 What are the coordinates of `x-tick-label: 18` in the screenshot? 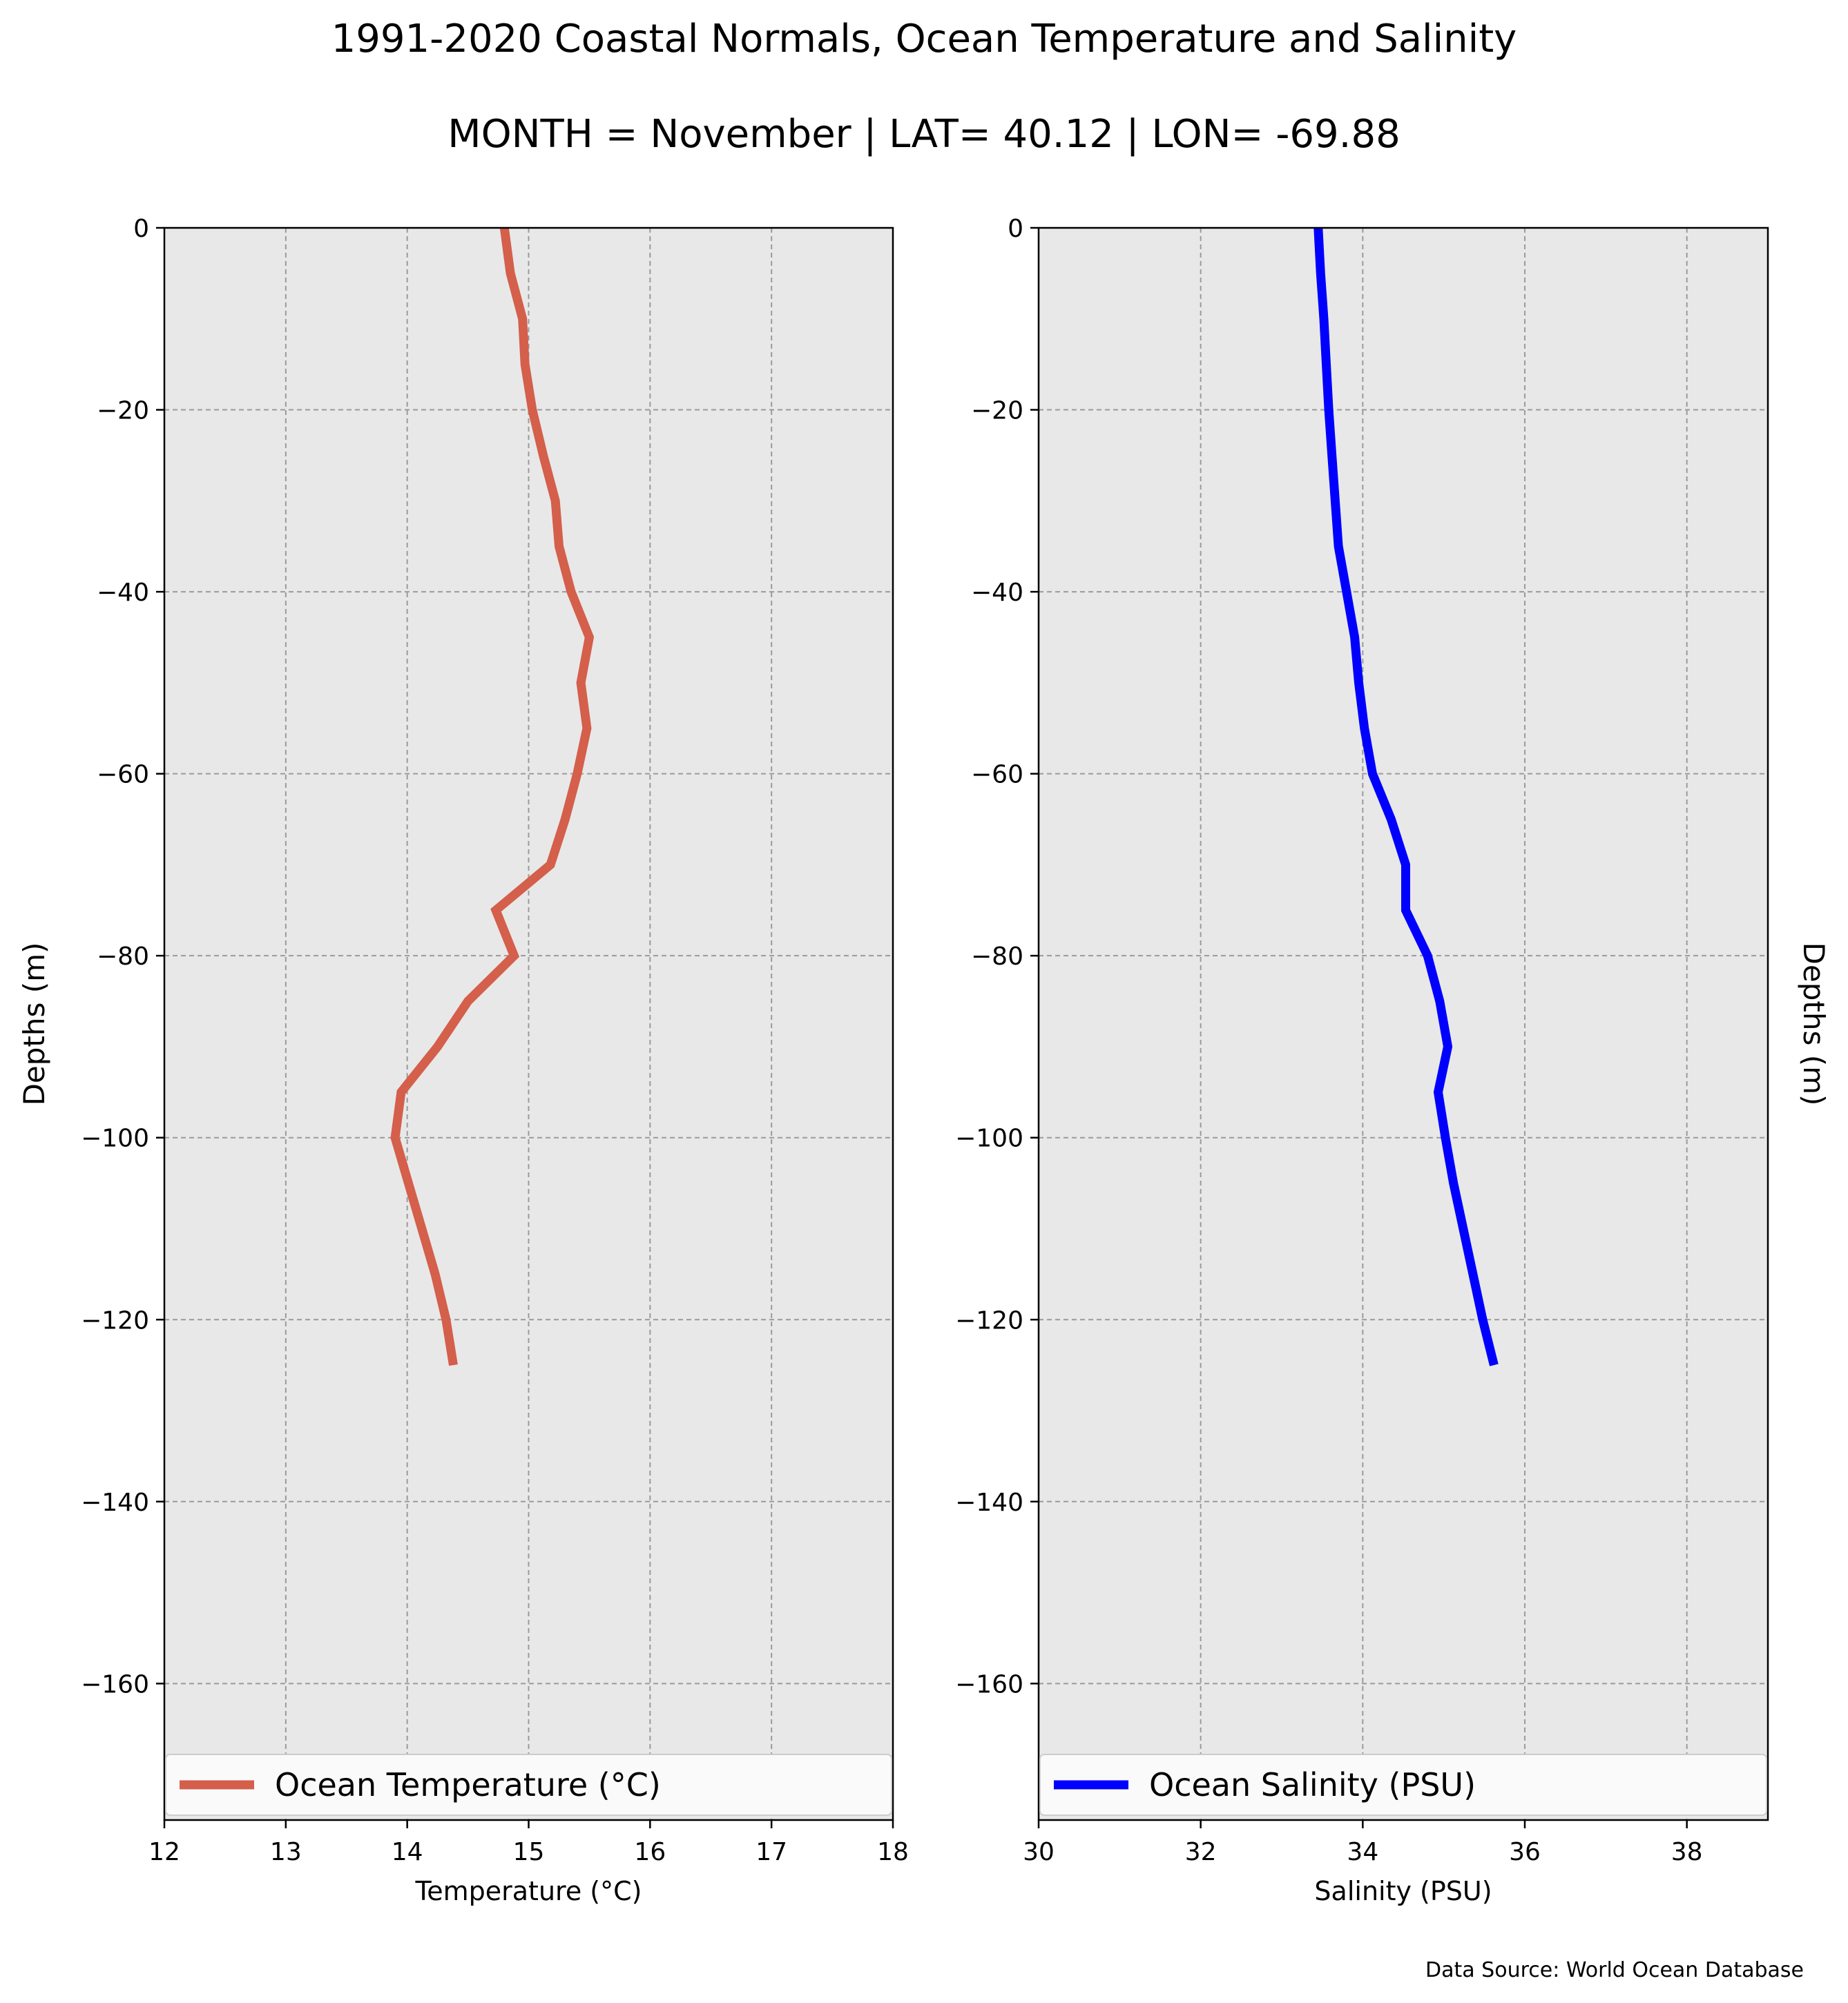 It's located at (893, 1852).